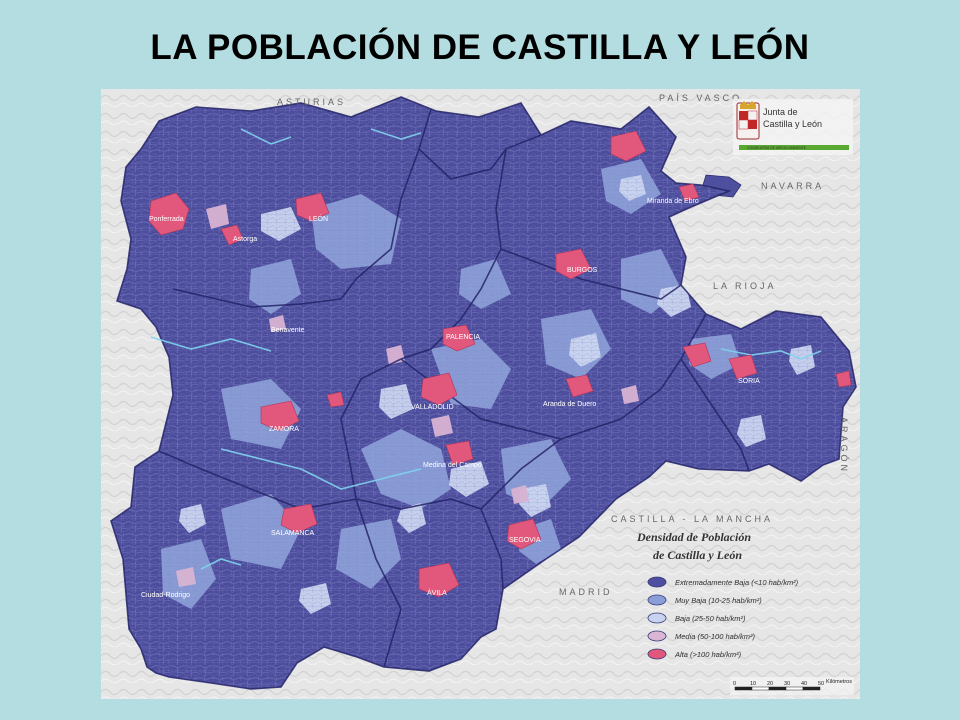  What do you see at coordinates (745, 286) in the screenshot?
I see `neighbour-la-rioja: LA RIOJA` at bounding box center [745, 286].